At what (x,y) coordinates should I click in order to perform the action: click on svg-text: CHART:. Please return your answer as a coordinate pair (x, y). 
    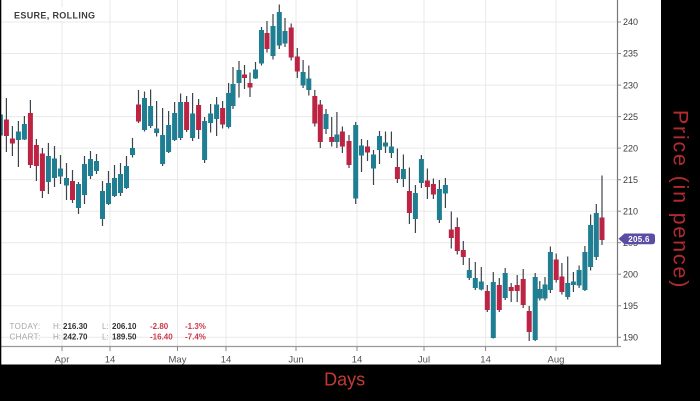
    Looking at the image, I should click on (25, 337).